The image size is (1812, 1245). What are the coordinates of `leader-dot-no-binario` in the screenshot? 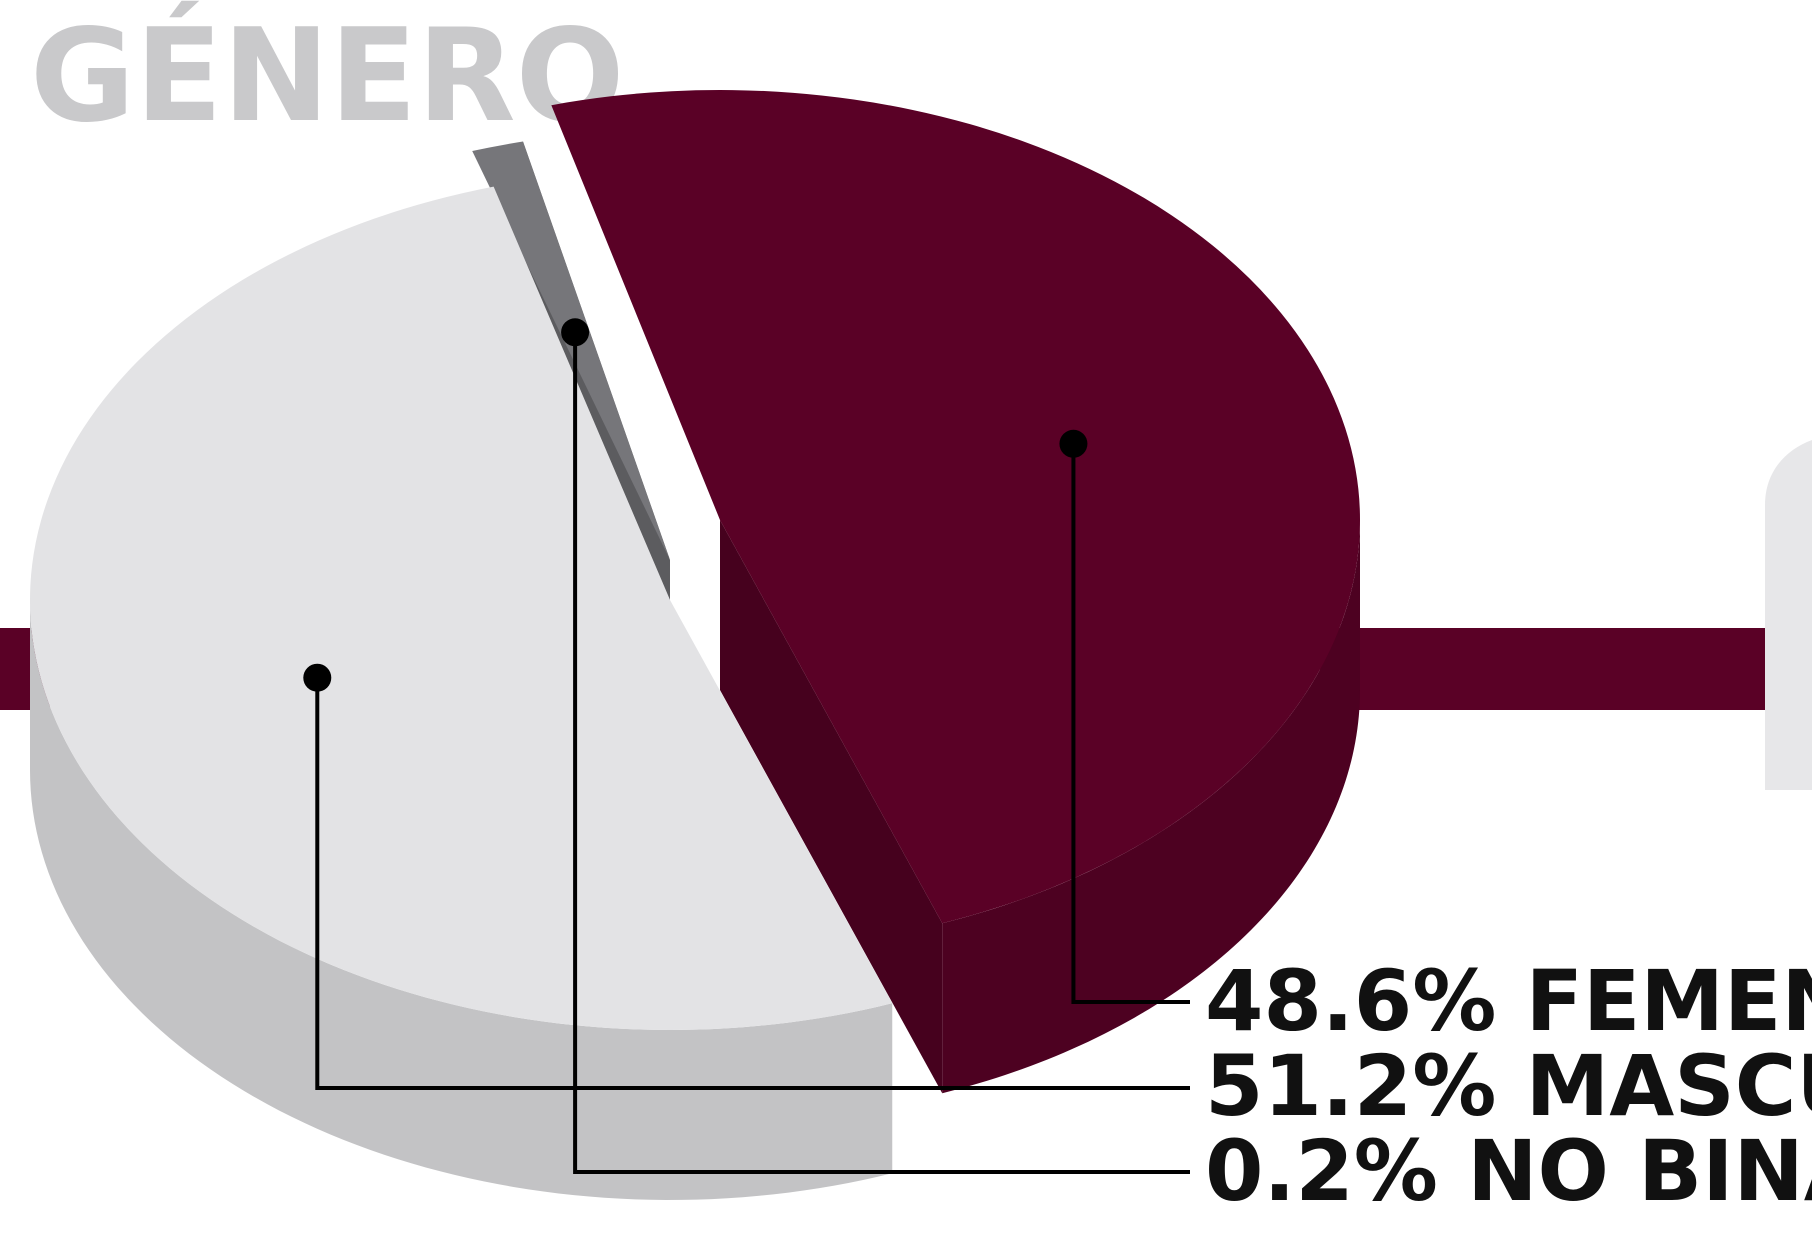 It's located at (575, 332).